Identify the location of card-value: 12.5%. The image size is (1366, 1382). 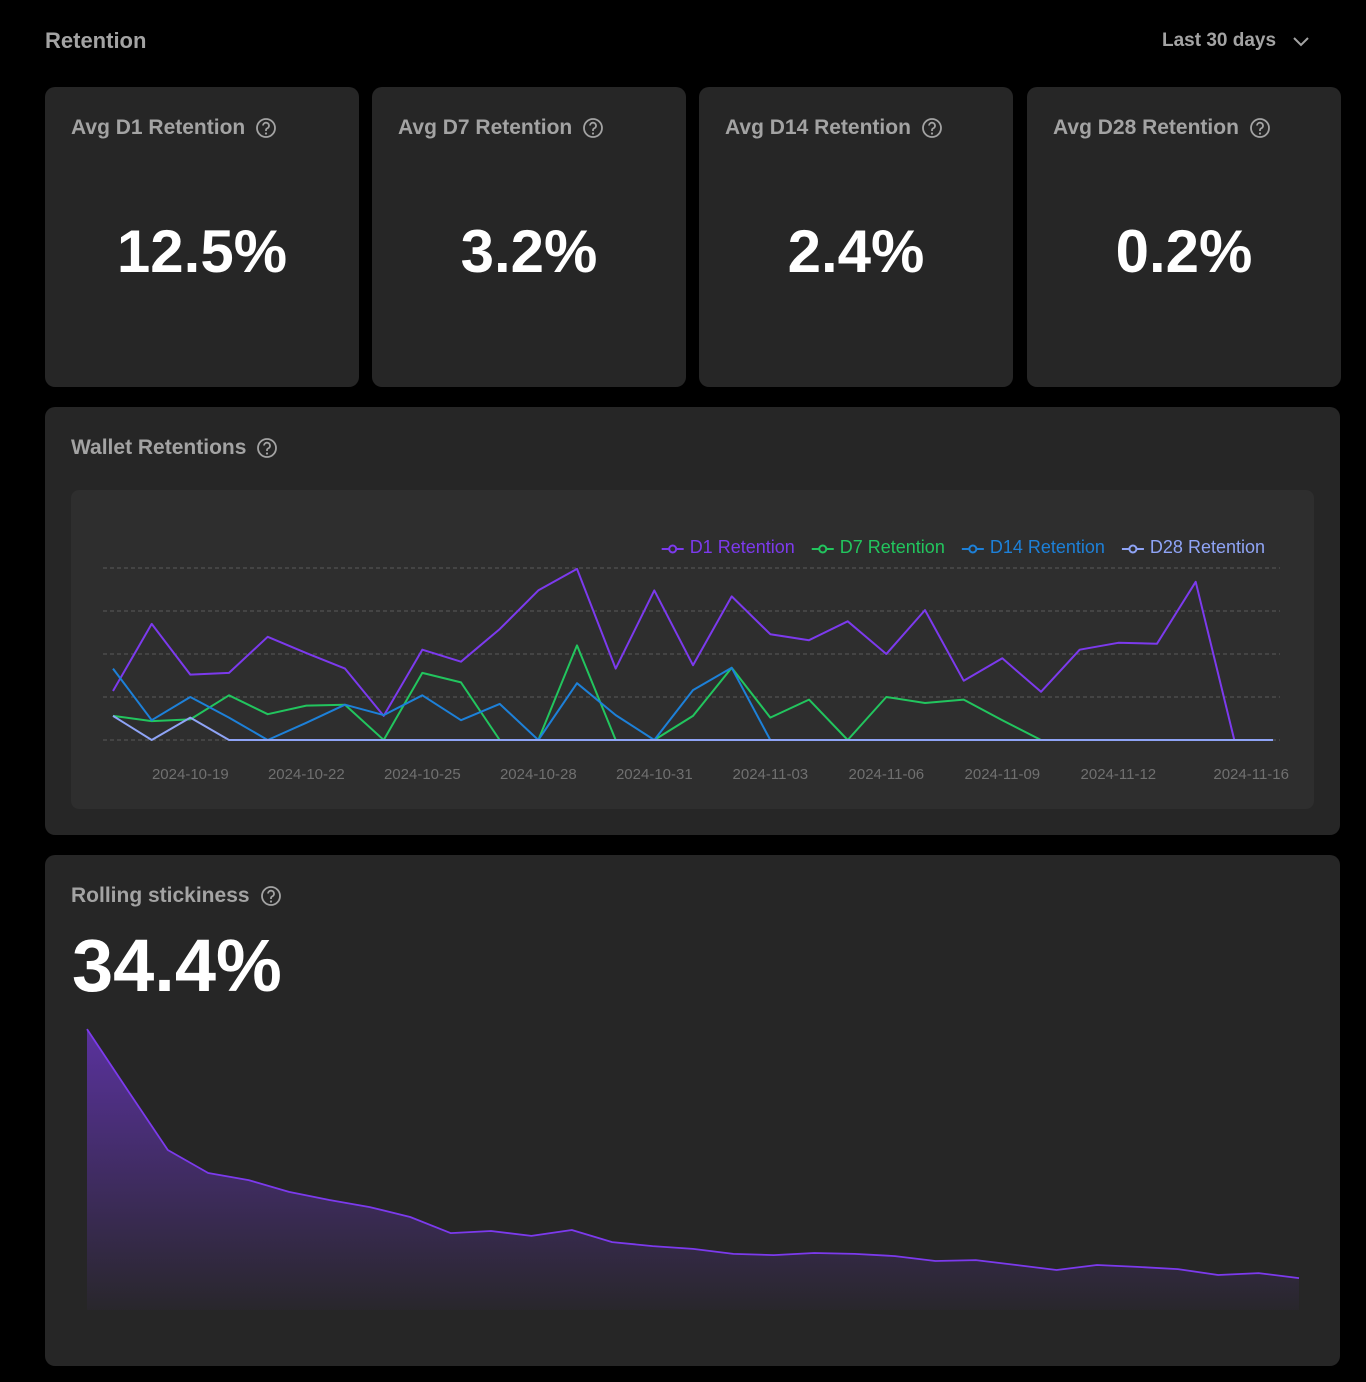
(202, 251).